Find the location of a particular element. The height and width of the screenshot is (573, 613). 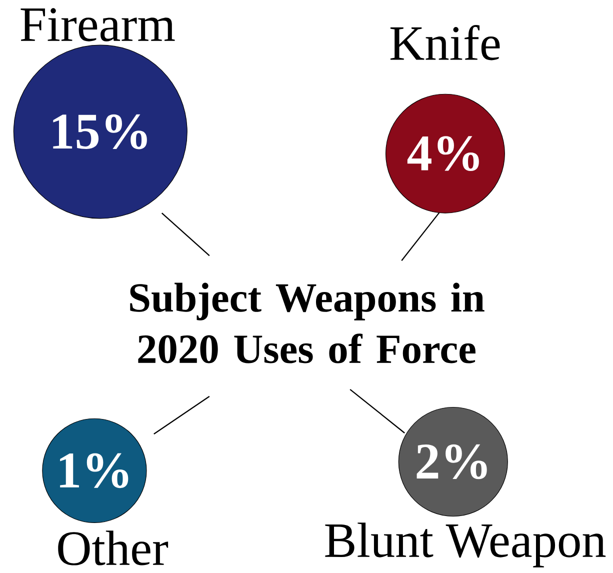

text: Subject Weapons in 2020 Uses of Force is located at coordinates (307, 323).